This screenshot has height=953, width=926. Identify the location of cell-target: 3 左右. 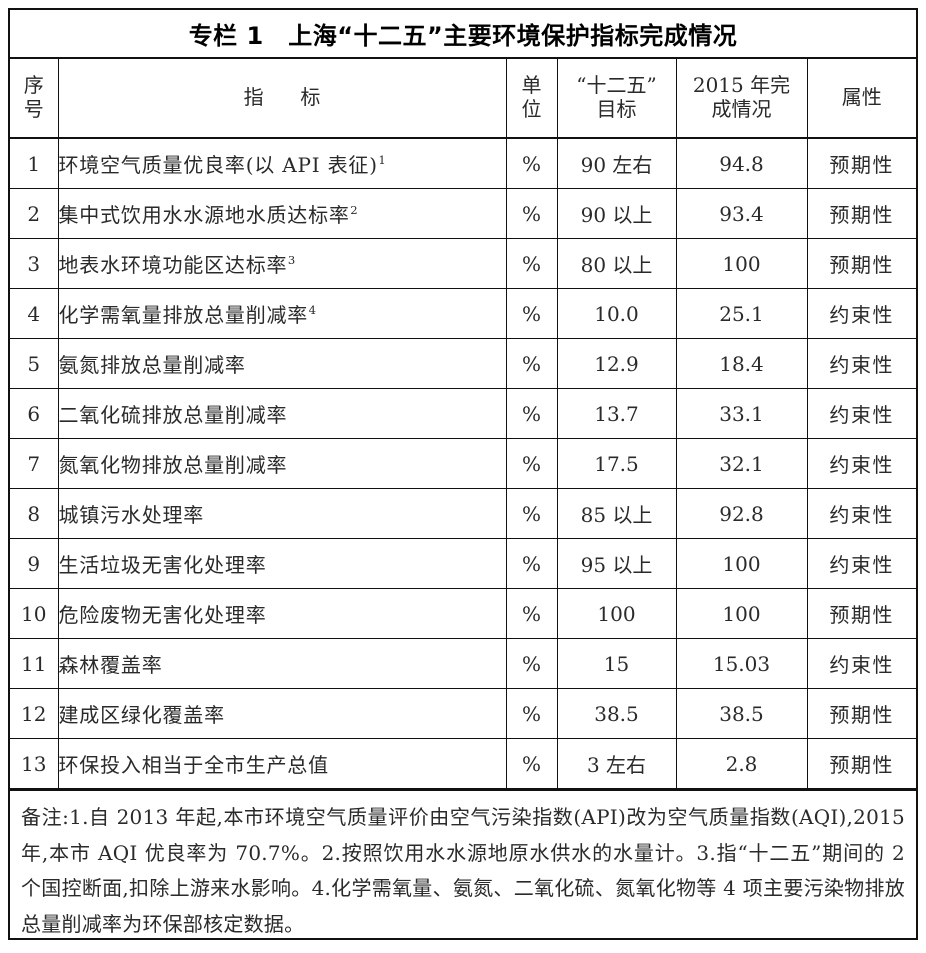
(616, 763).